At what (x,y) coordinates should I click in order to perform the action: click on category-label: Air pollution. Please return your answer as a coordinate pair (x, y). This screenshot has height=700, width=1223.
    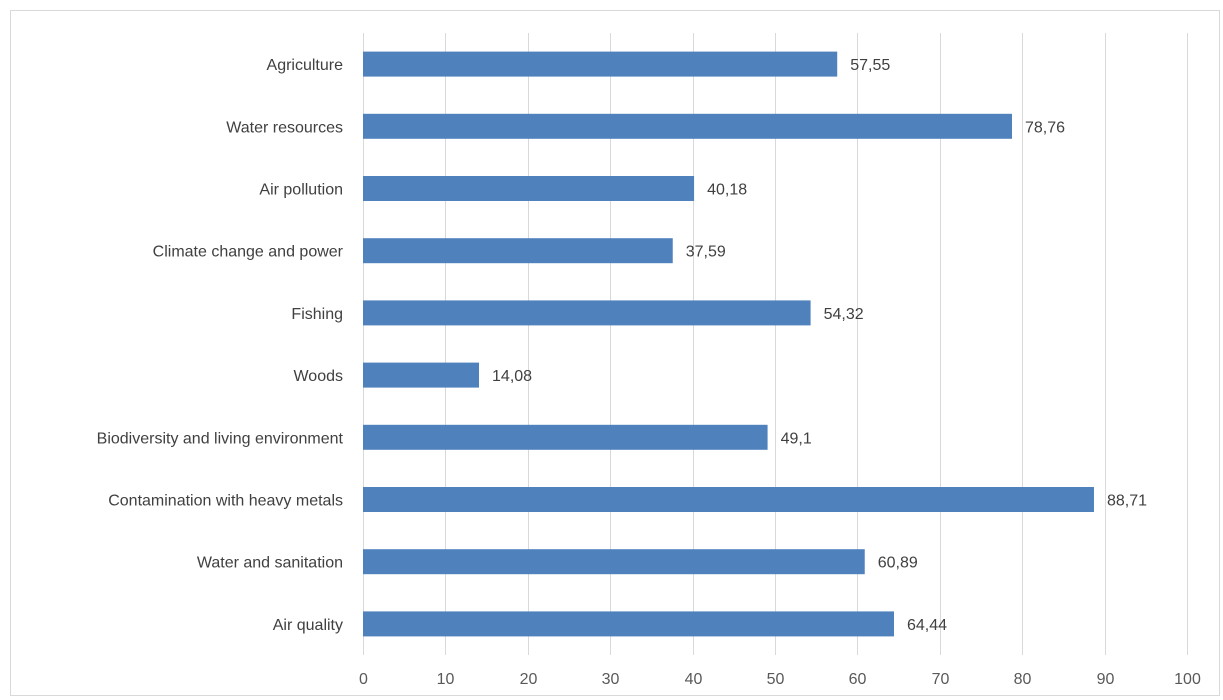
    Looking at the image, I should click on (301, 190).